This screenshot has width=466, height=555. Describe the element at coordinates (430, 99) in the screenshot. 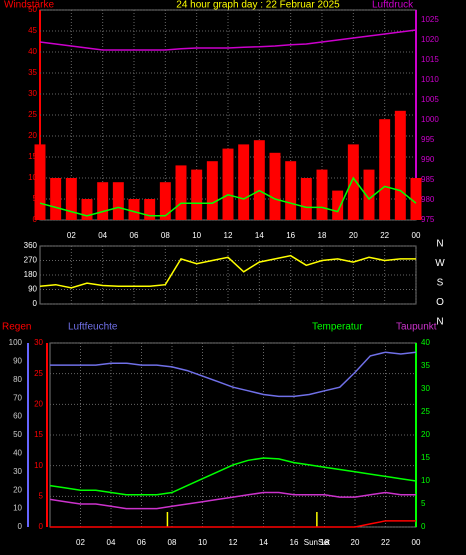

I see `y2-tick-label: 1005` at that location.